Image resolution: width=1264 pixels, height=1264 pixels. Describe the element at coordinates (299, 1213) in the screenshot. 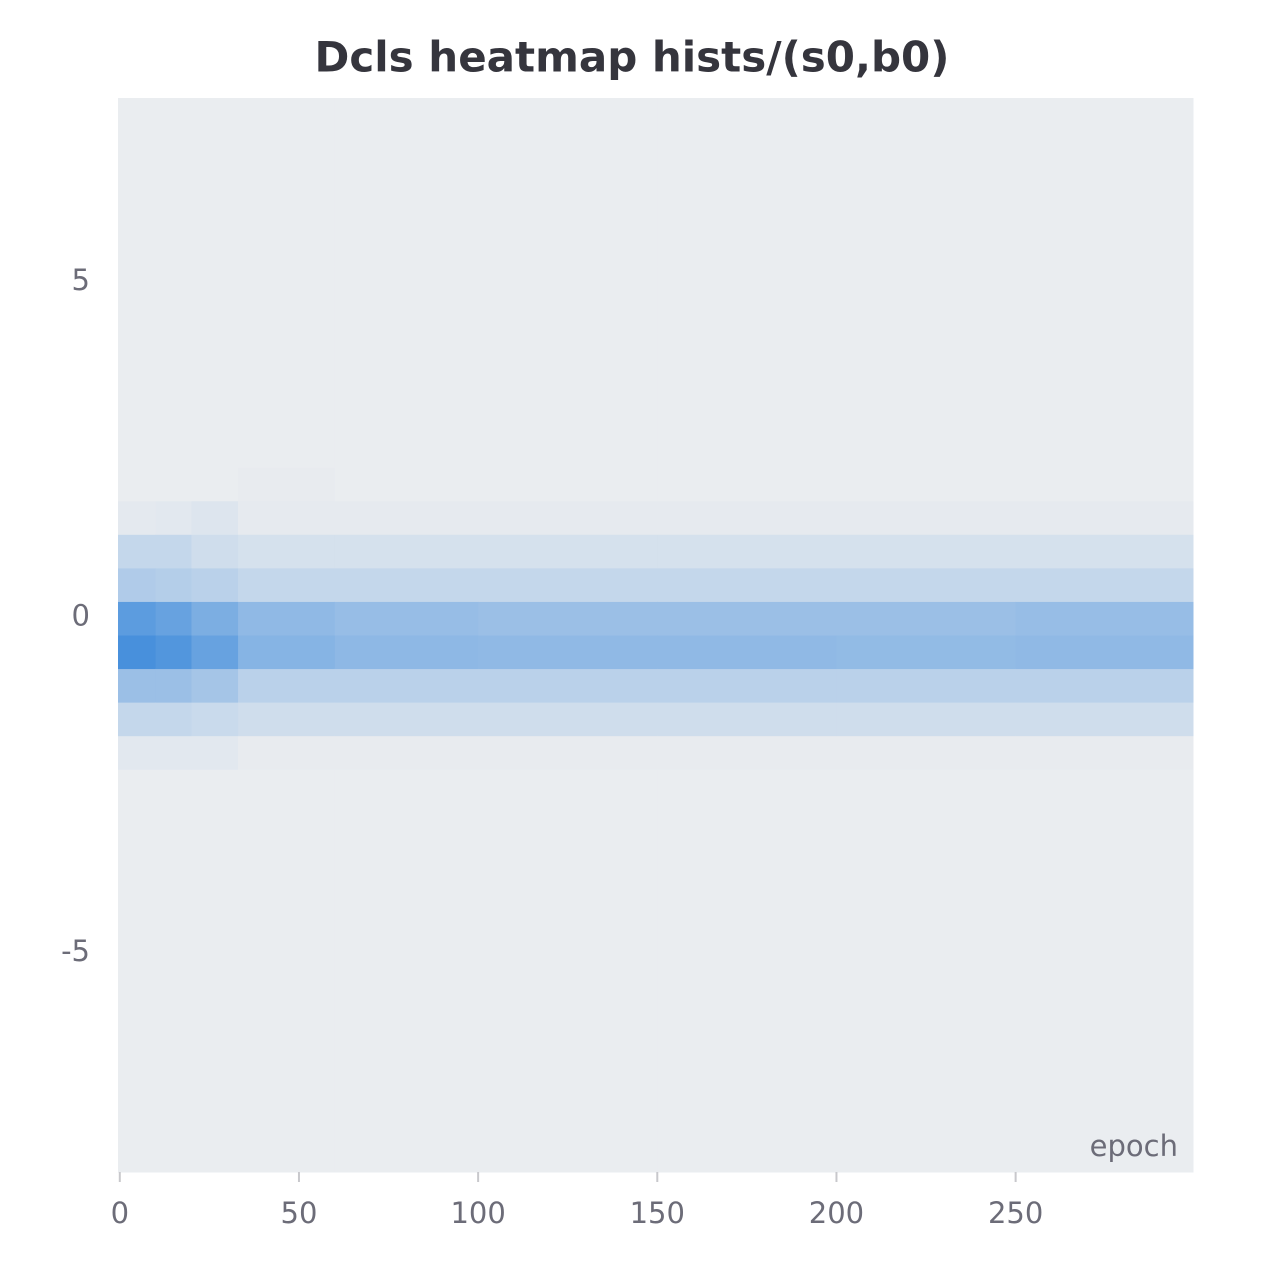

I see `x-tick-label: 50` at that location.